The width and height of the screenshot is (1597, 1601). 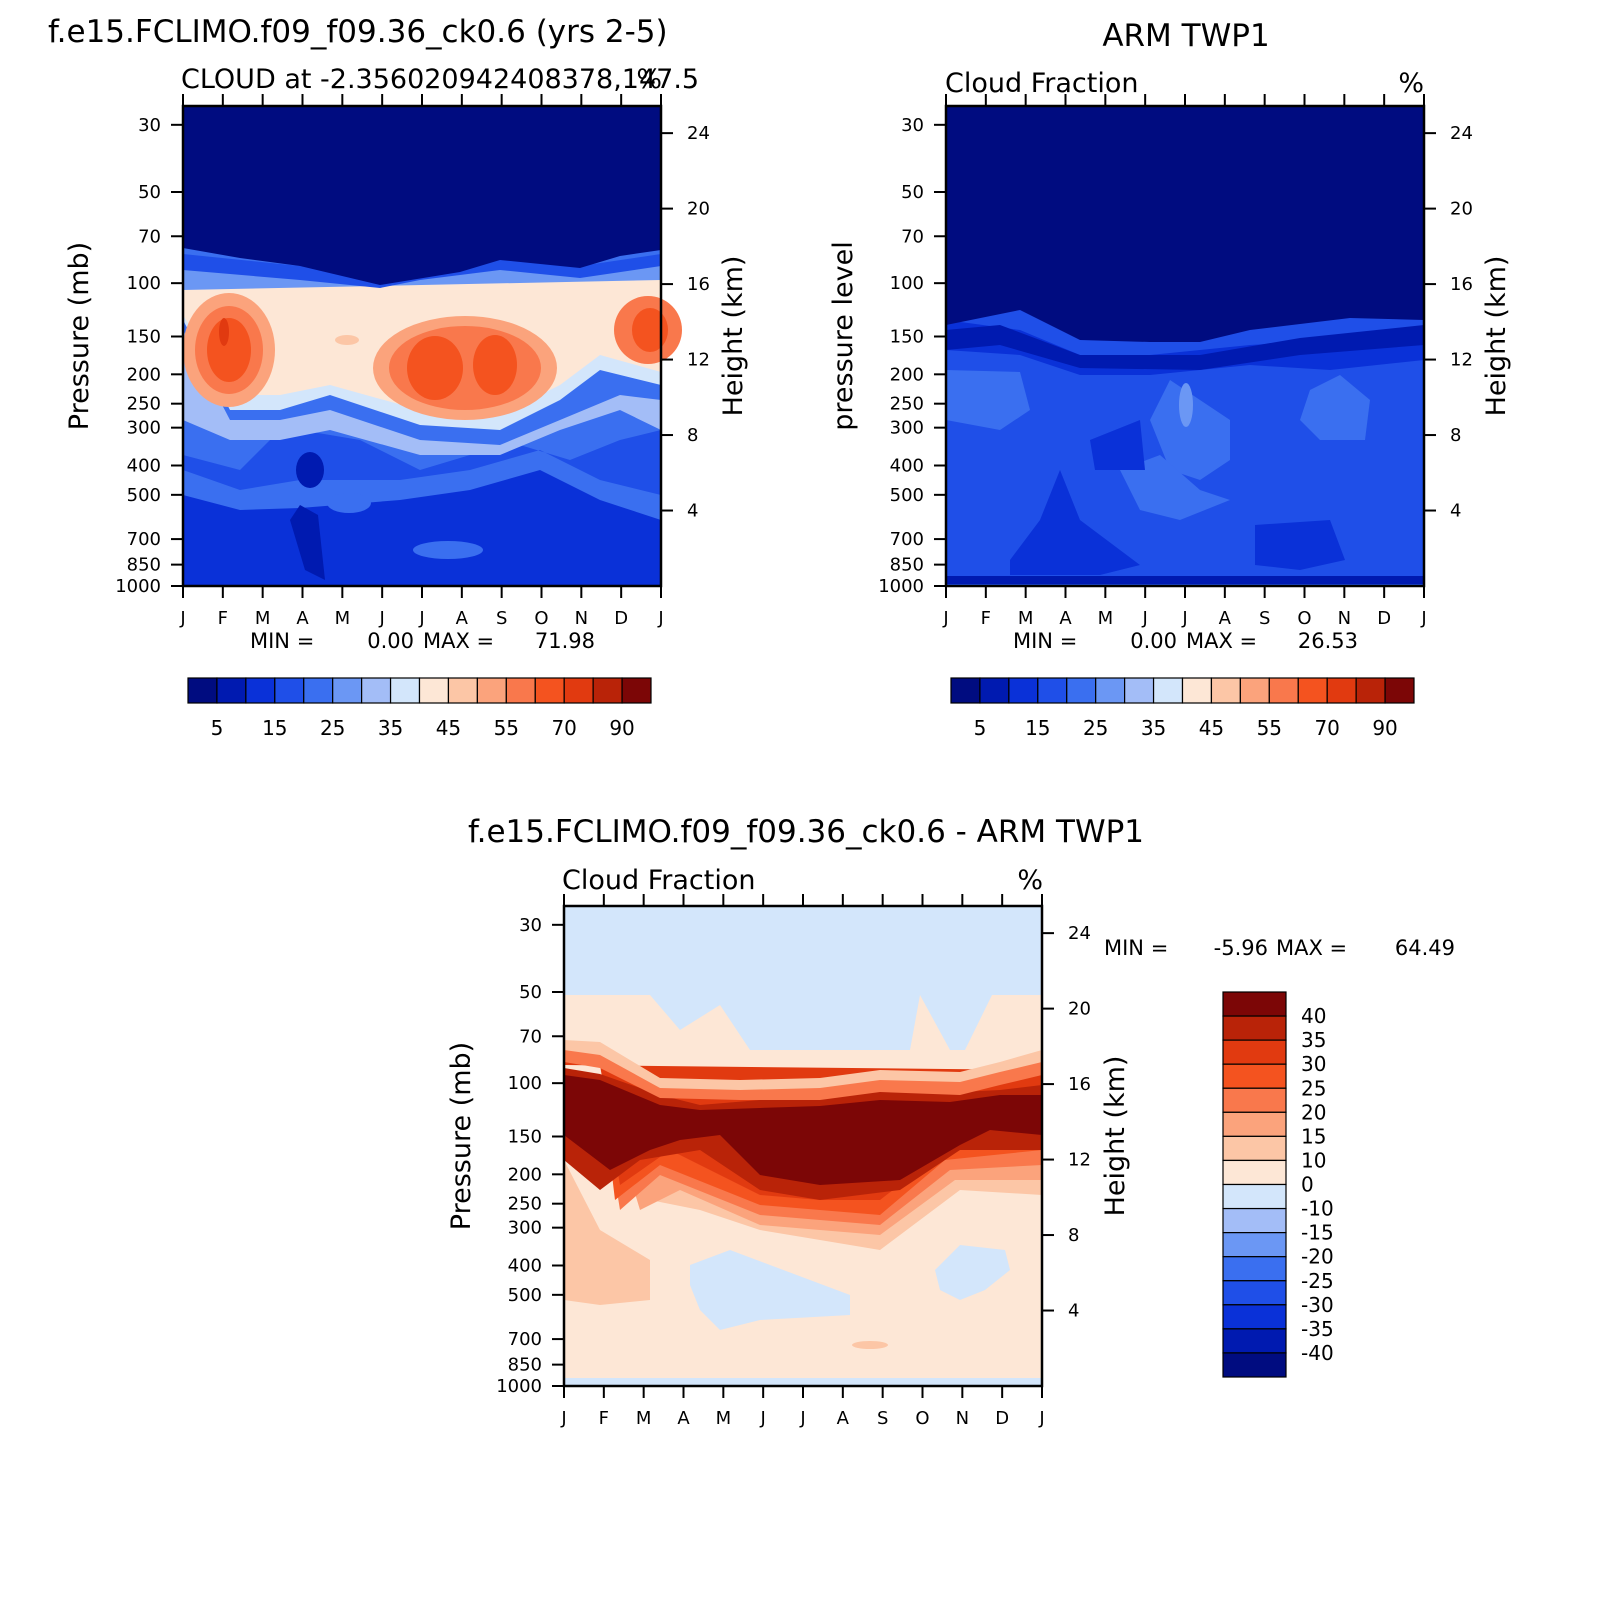 What do you see at coordinates (1455, 511) in the screenshot?
I see `panel-obs-htick-label: 4` at bounding box center [1455, 511].